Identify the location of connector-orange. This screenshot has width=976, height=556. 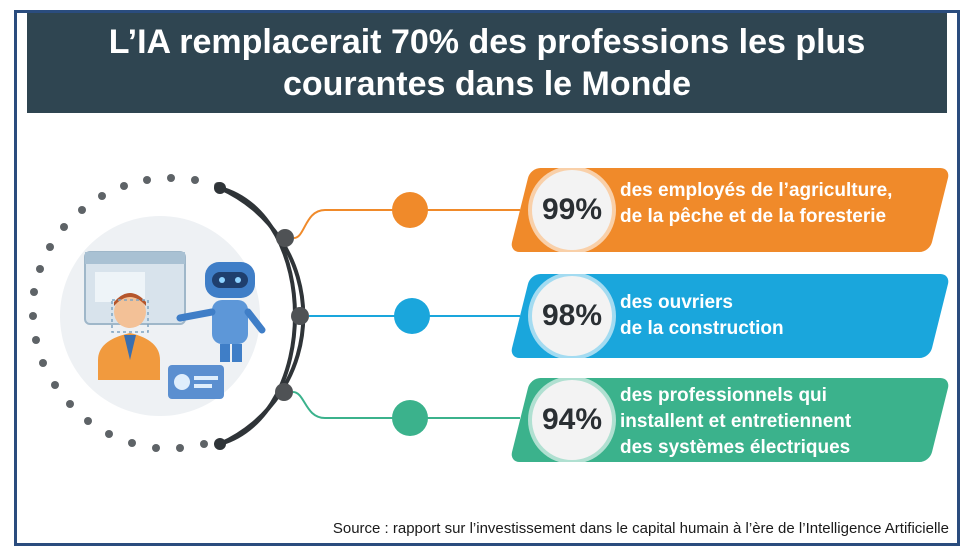
(406, 224).